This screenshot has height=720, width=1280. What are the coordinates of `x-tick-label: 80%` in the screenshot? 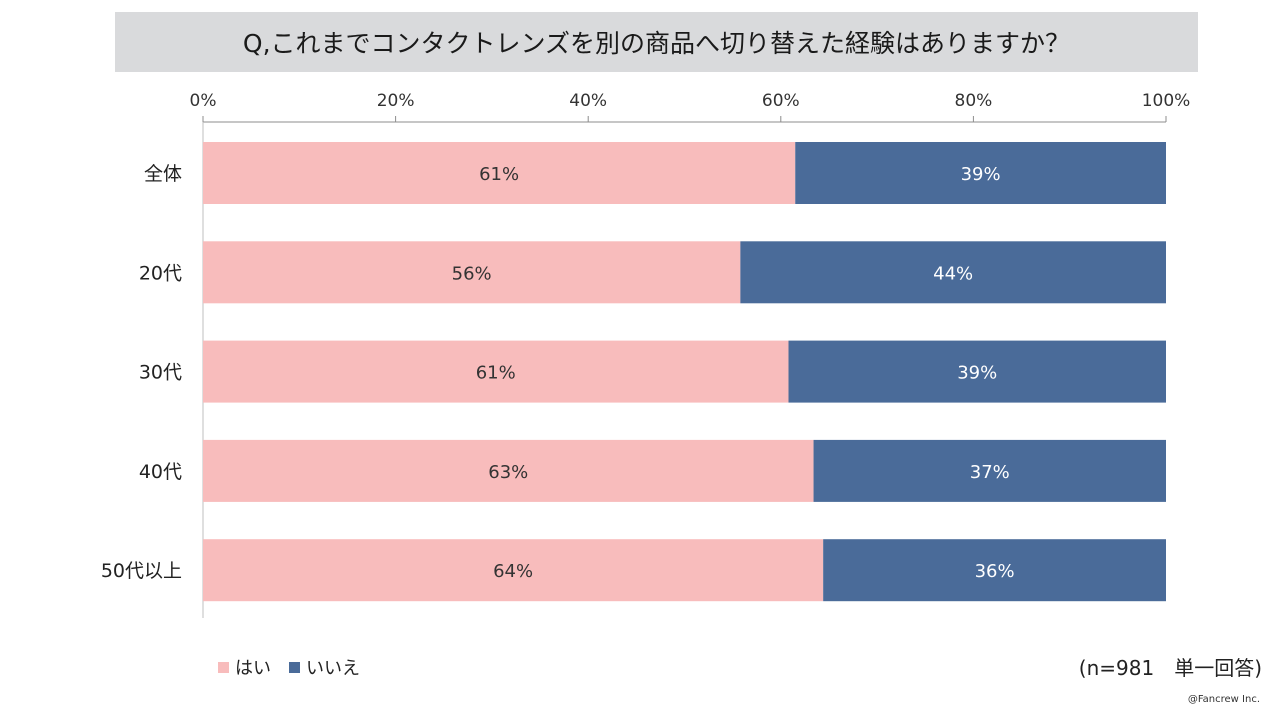 It's located at (974, 101).